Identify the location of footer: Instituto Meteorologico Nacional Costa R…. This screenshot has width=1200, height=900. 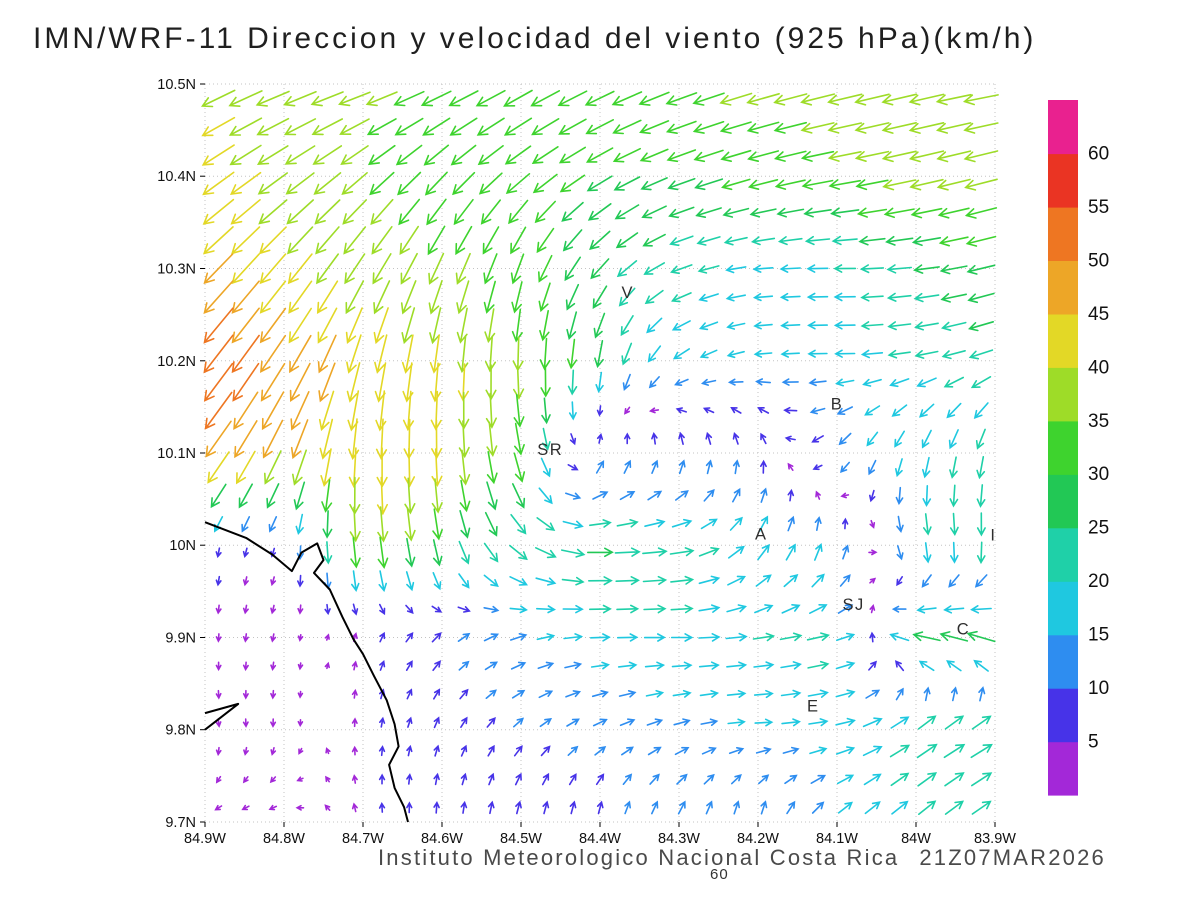
(742, 858).